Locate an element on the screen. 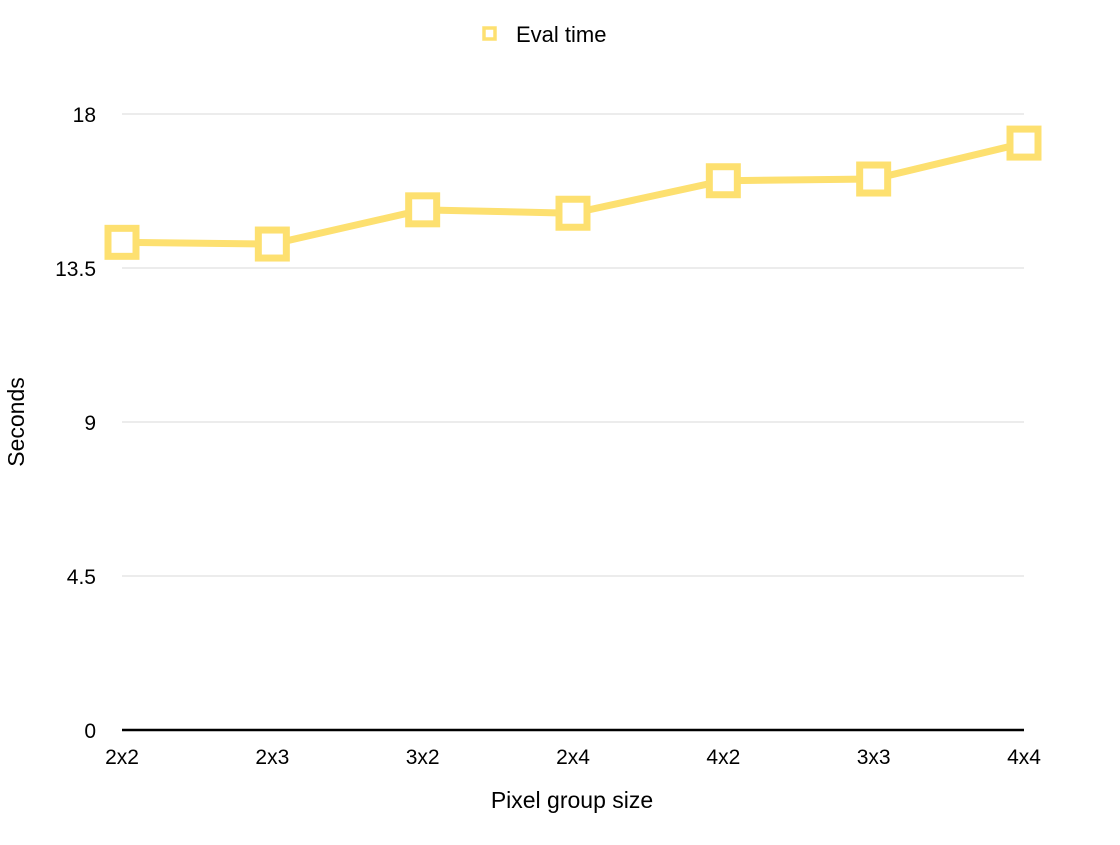 The image size is (1120, 845). y-tick-label: 13.5 is located at coordinates (75, 269).